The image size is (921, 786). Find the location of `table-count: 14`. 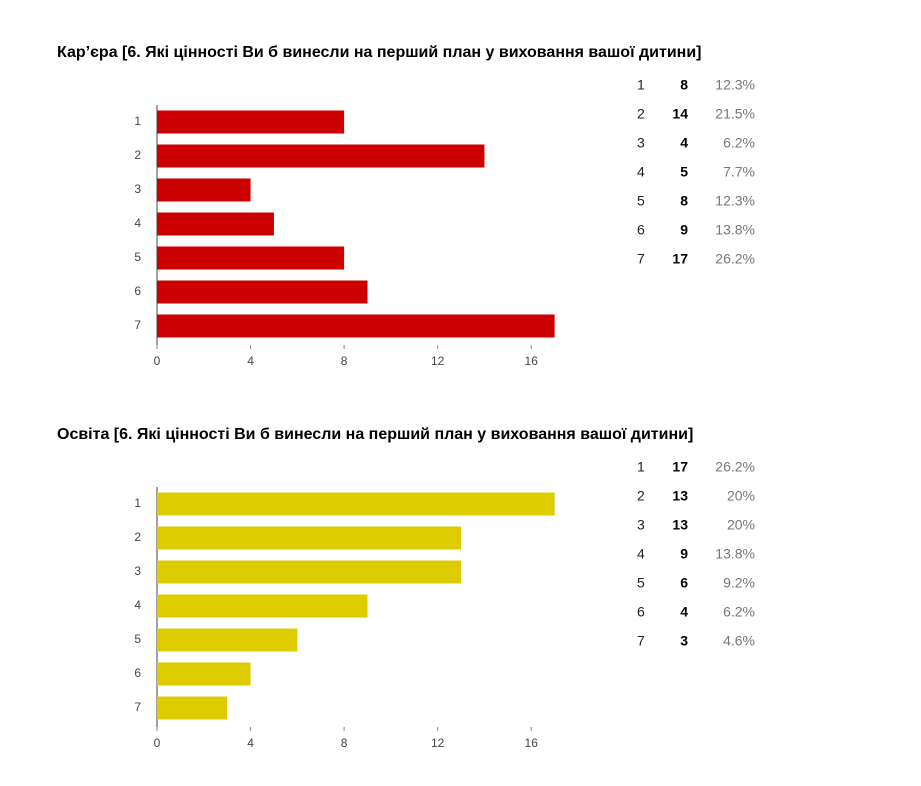

table-count: 14 is located at coordinates (680, 114).